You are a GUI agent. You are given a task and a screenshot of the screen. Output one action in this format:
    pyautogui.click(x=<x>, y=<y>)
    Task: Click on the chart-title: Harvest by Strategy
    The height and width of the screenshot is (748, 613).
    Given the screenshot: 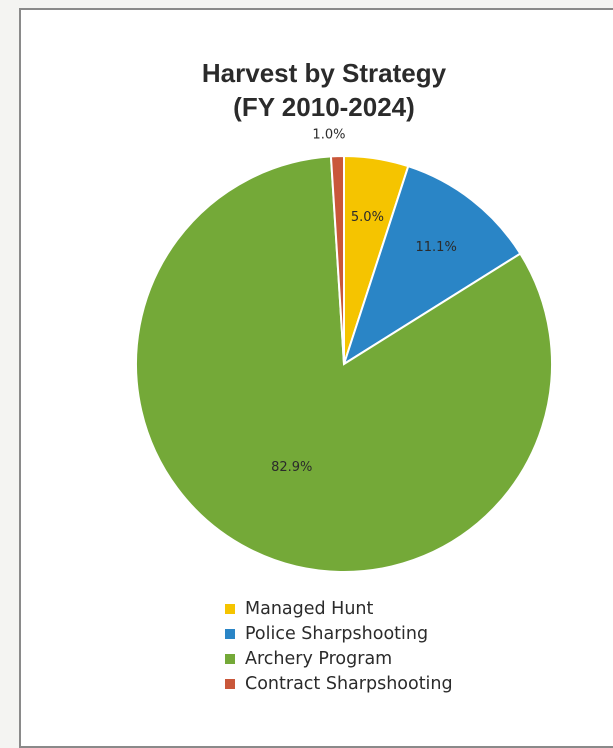 What is the action you would take?
    pyautogui.click(x=324, y=73)
    